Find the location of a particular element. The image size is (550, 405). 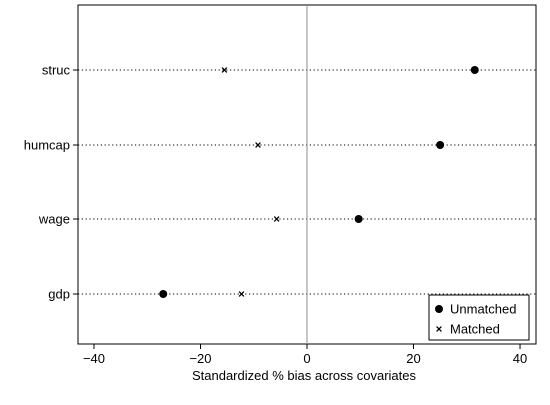

legend-box is located at coordinates (479, 317).